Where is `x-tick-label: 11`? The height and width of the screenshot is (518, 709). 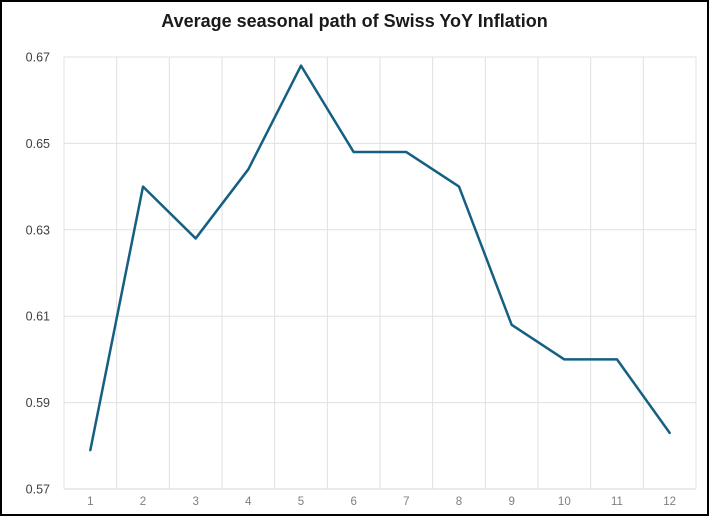
x-tick-label: 11 is located at coordinates (617, 502).